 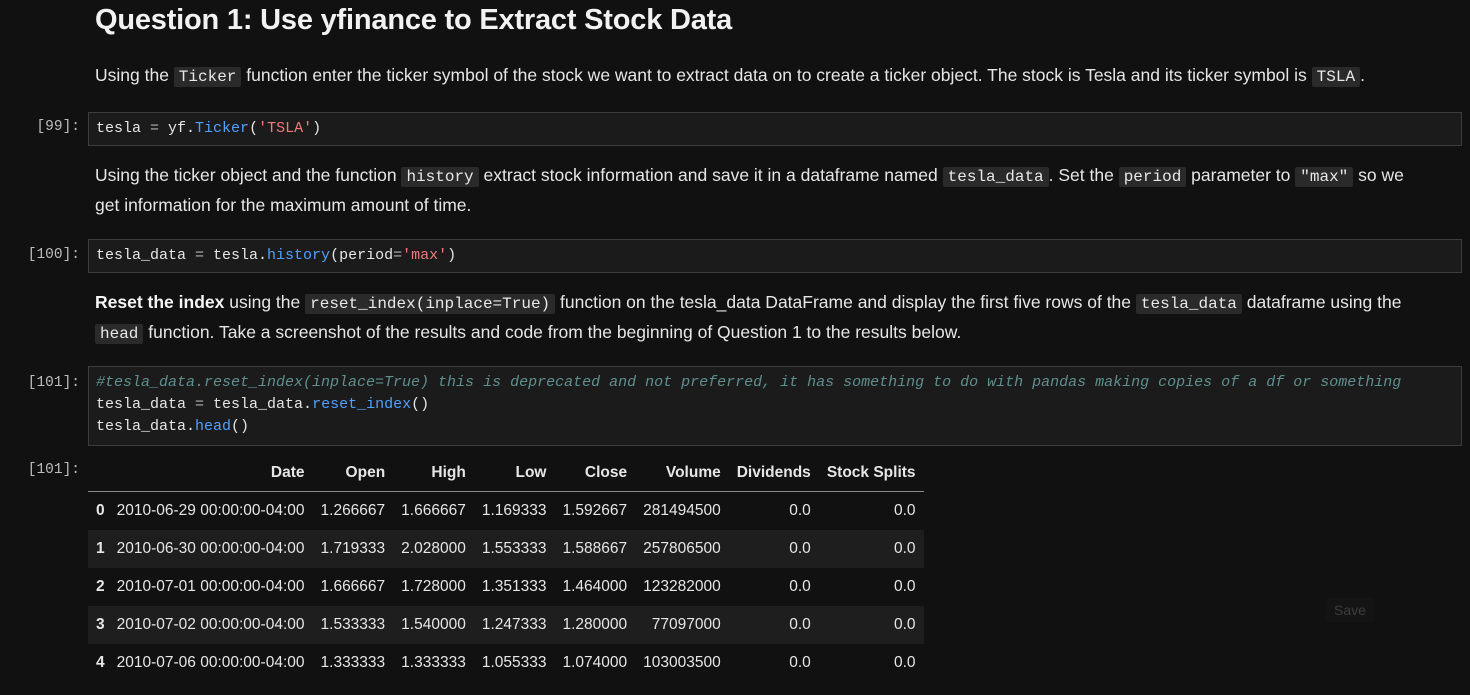 What do you see at coordinates (353, 625) in the screenshot?
I see `table-cell: 1.533333` at bounding box center [353, 625].